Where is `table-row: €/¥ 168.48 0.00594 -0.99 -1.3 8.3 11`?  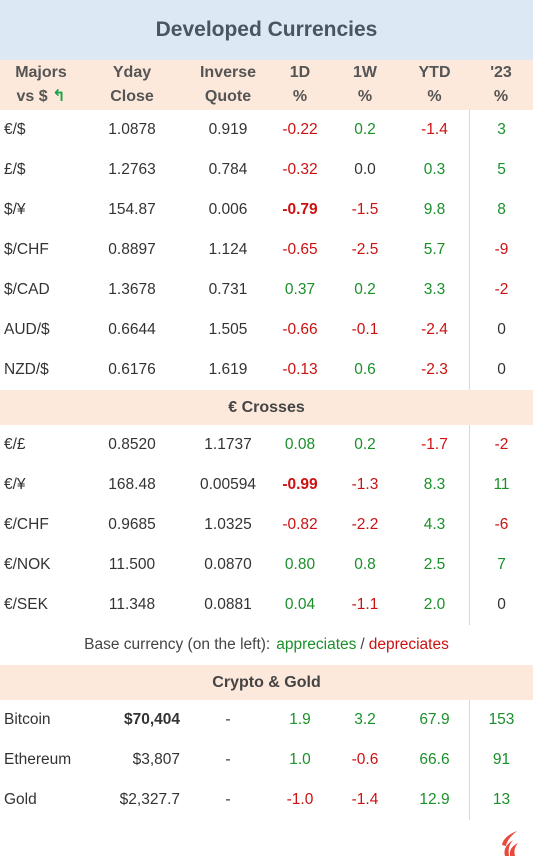
table-row: €/¥ 168.48 0.00594 -0.99 -1.3 8.3 11 is located at coordinates (266, 485).